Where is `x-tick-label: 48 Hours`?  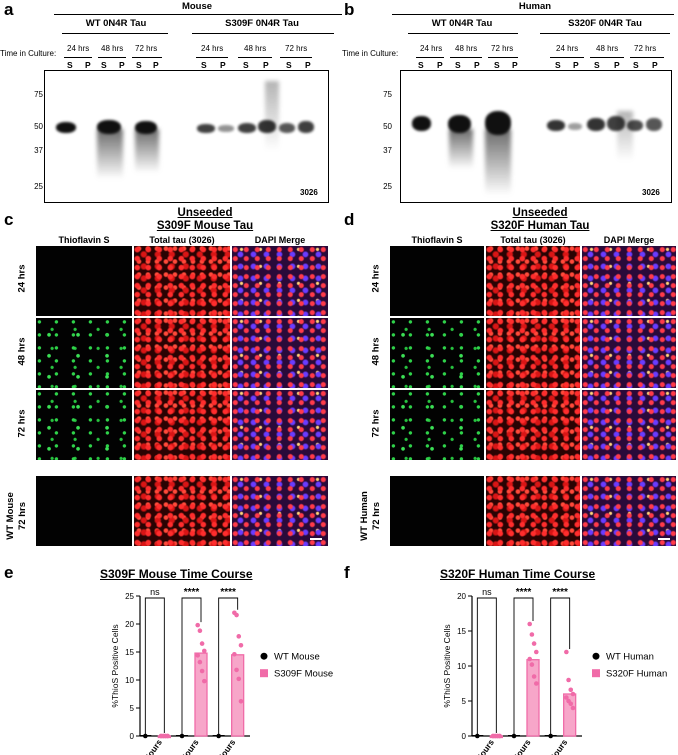 x-tick-label: 48 Hours is located at coordinates (518, 746).